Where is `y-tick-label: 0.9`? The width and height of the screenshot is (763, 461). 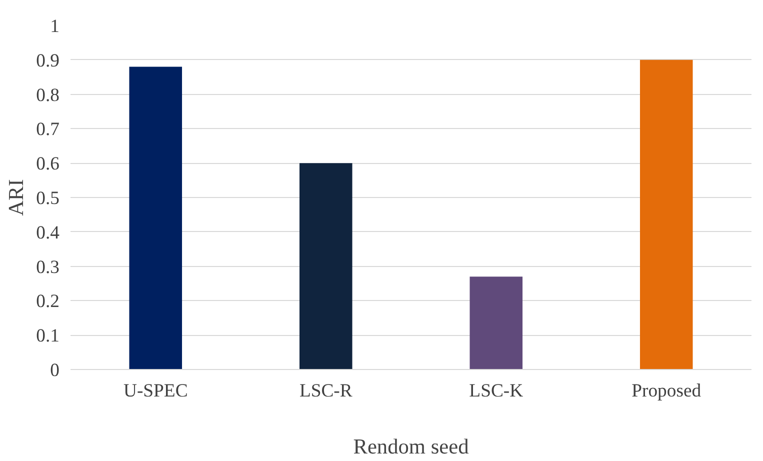 y-tick-label: 0.9 is located at coordinates (48, 61).